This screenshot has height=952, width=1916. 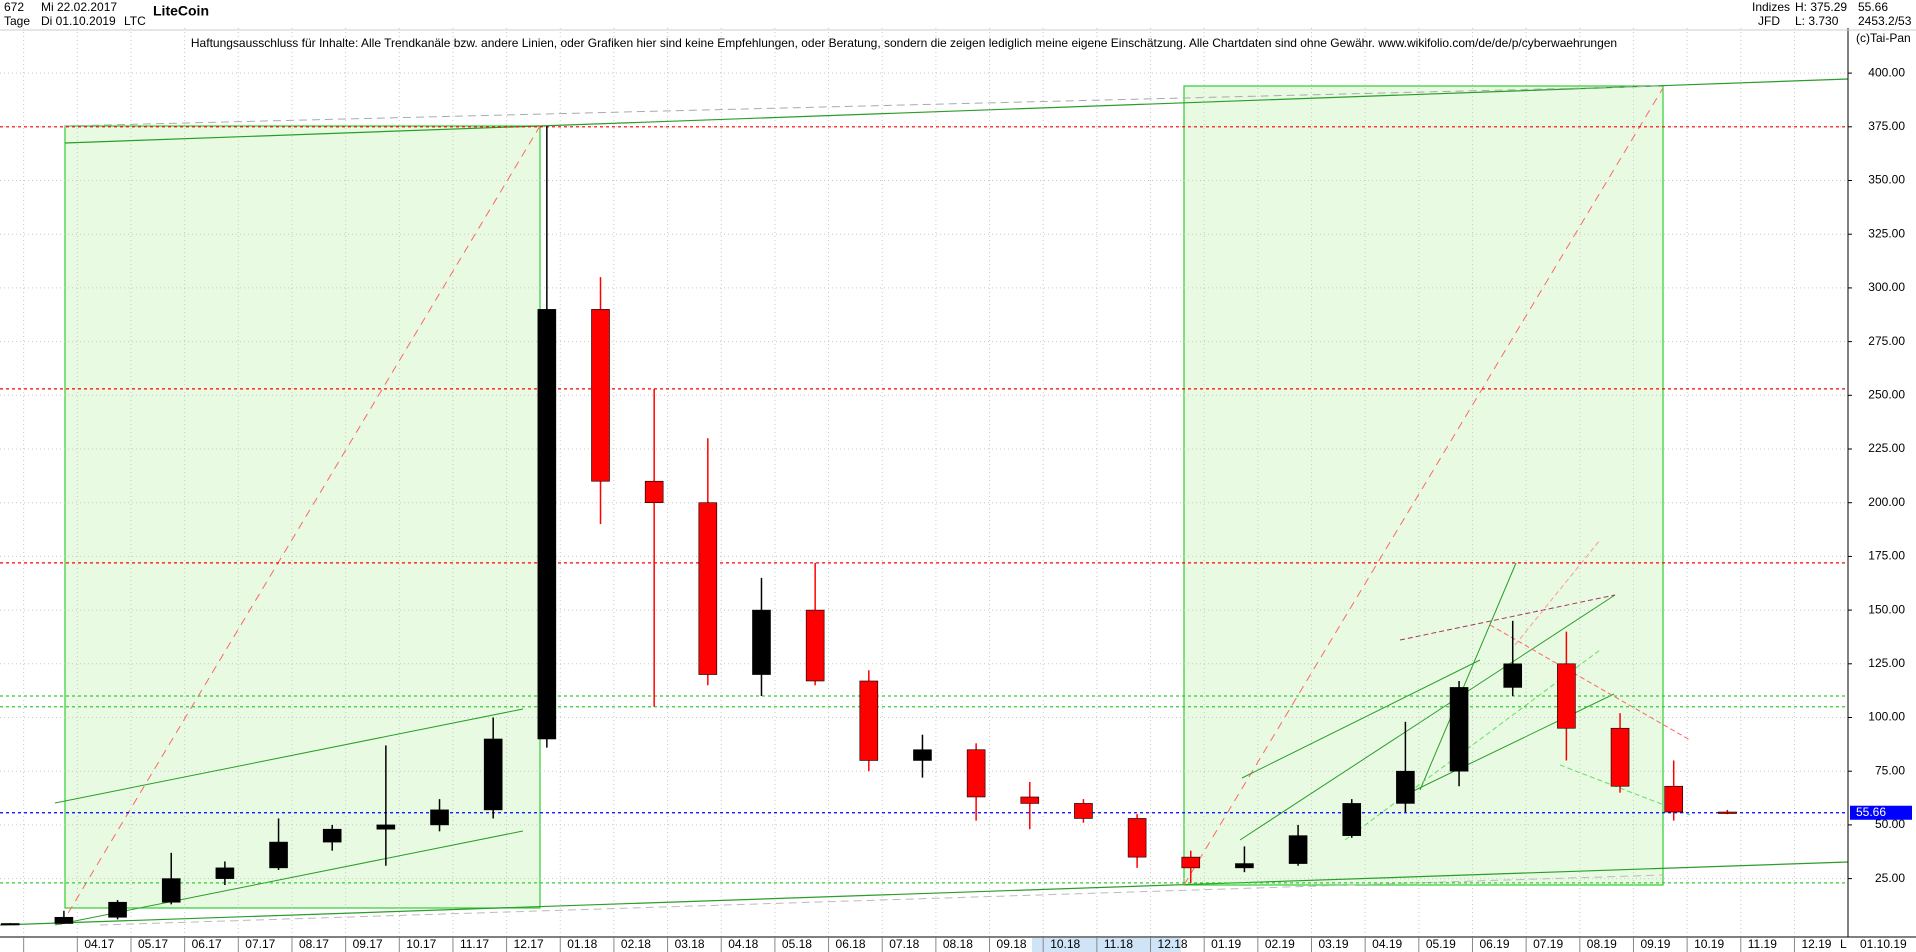 I want to click on x-tick-label: 03.18, so click(x=690, y=944).